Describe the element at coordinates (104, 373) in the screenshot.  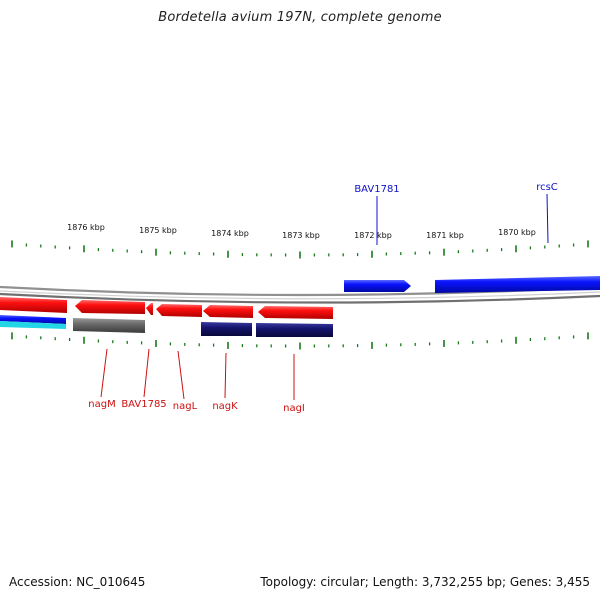
I see `leader-line-nagM` at that location.